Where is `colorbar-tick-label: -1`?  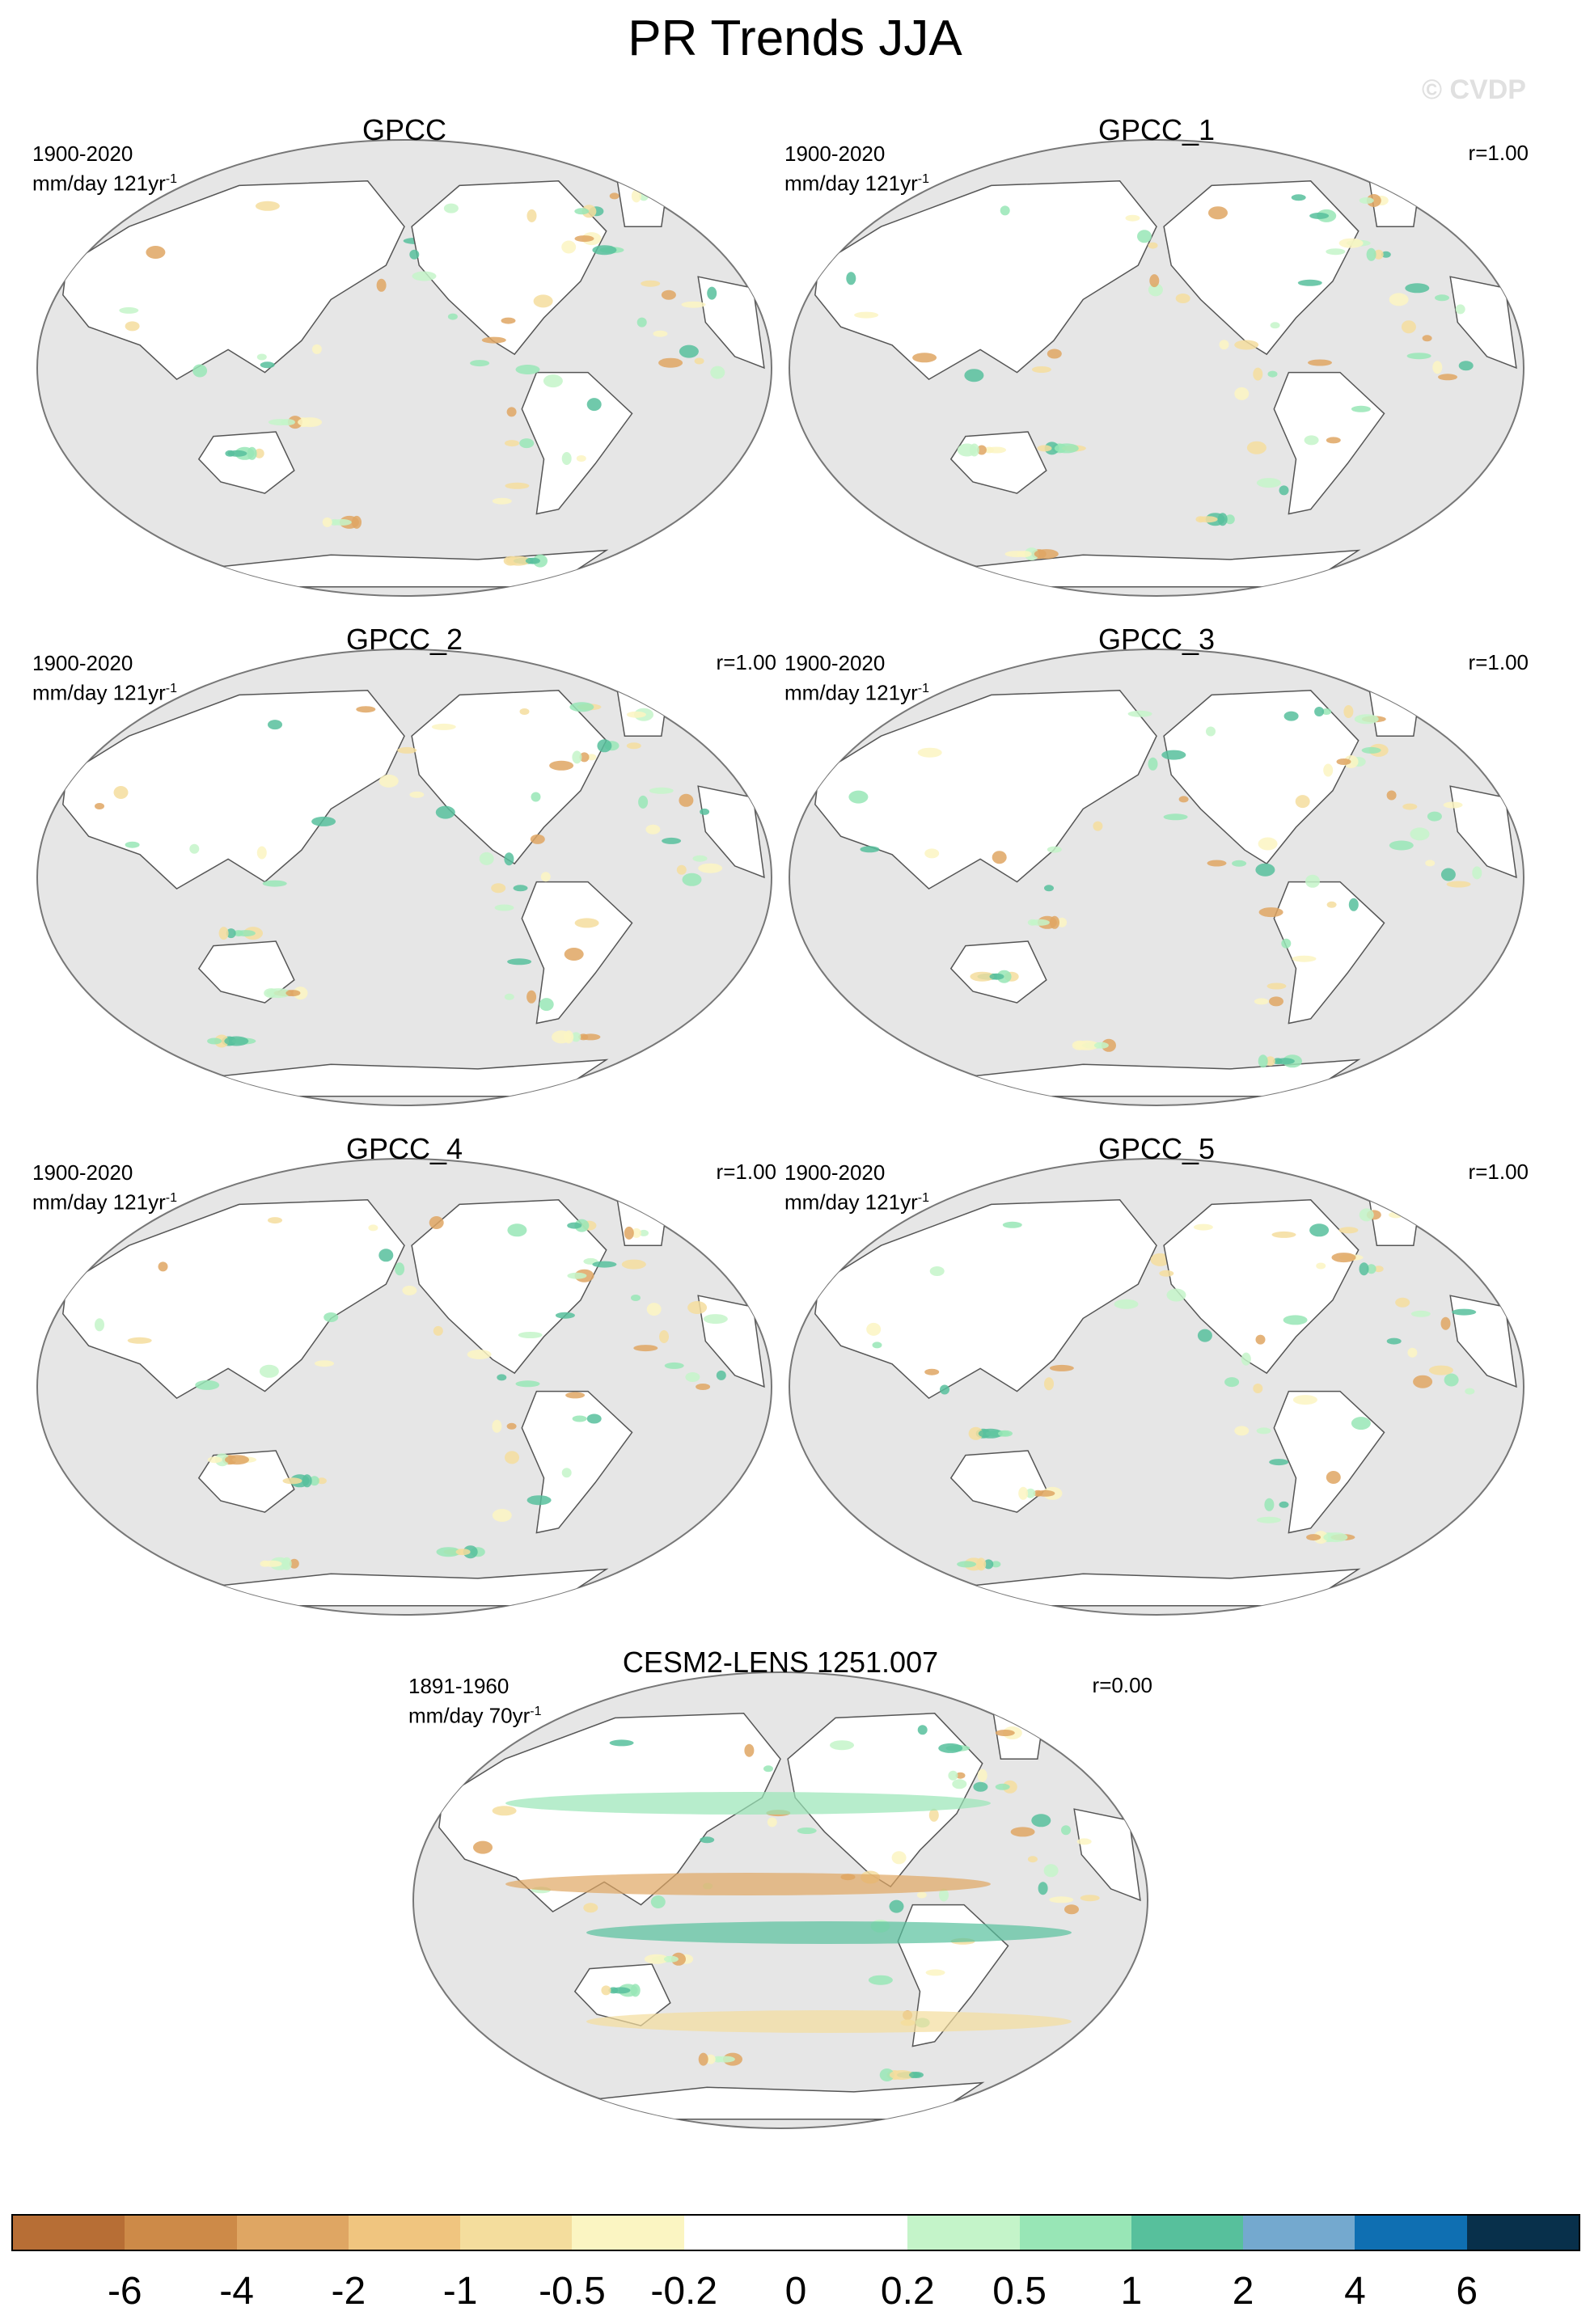
colorbar-tick-label: -1 is located at coordinates (460, 2291).